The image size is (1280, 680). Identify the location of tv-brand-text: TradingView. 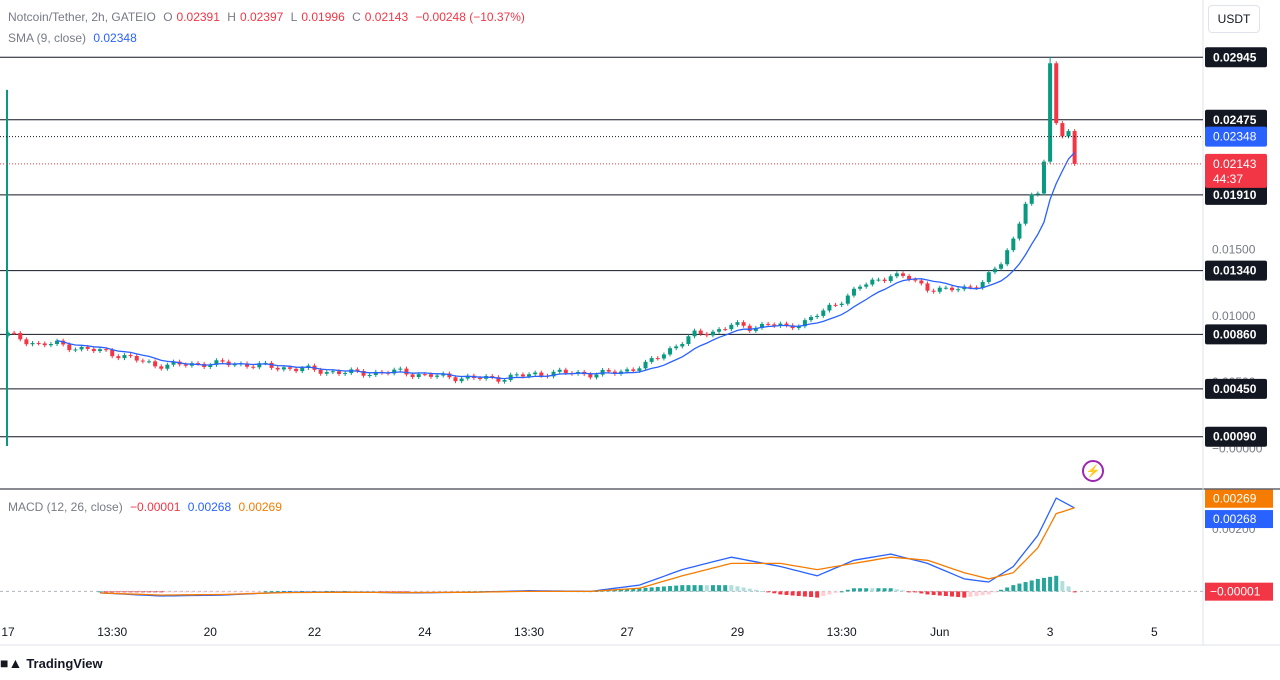
(64, 663).